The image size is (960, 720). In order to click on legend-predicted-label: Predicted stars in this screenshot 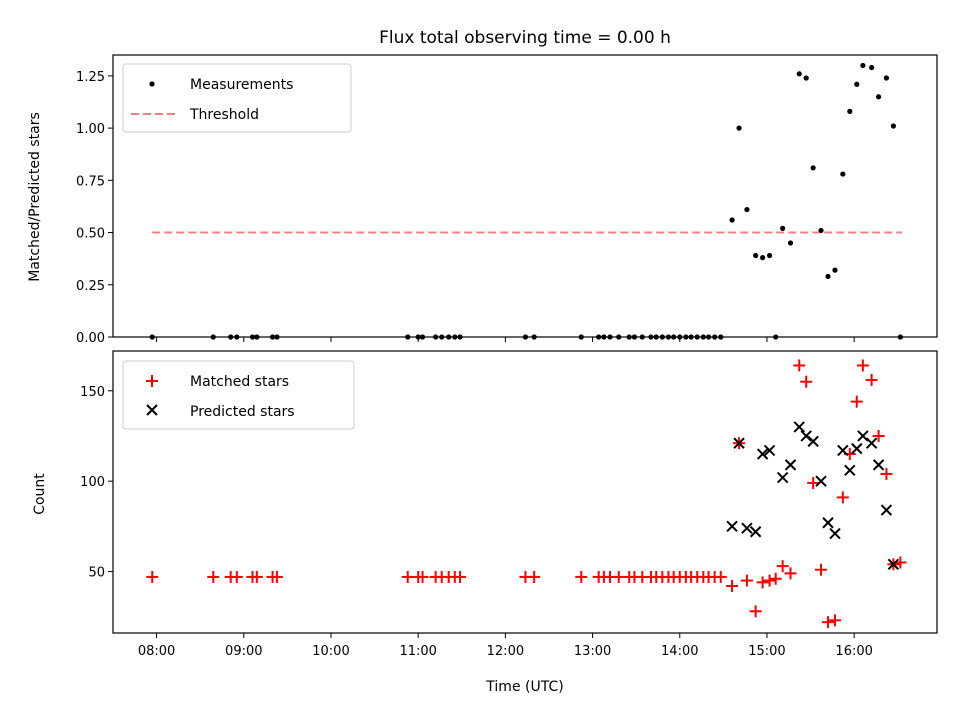, I will do `click(242, 412)`.